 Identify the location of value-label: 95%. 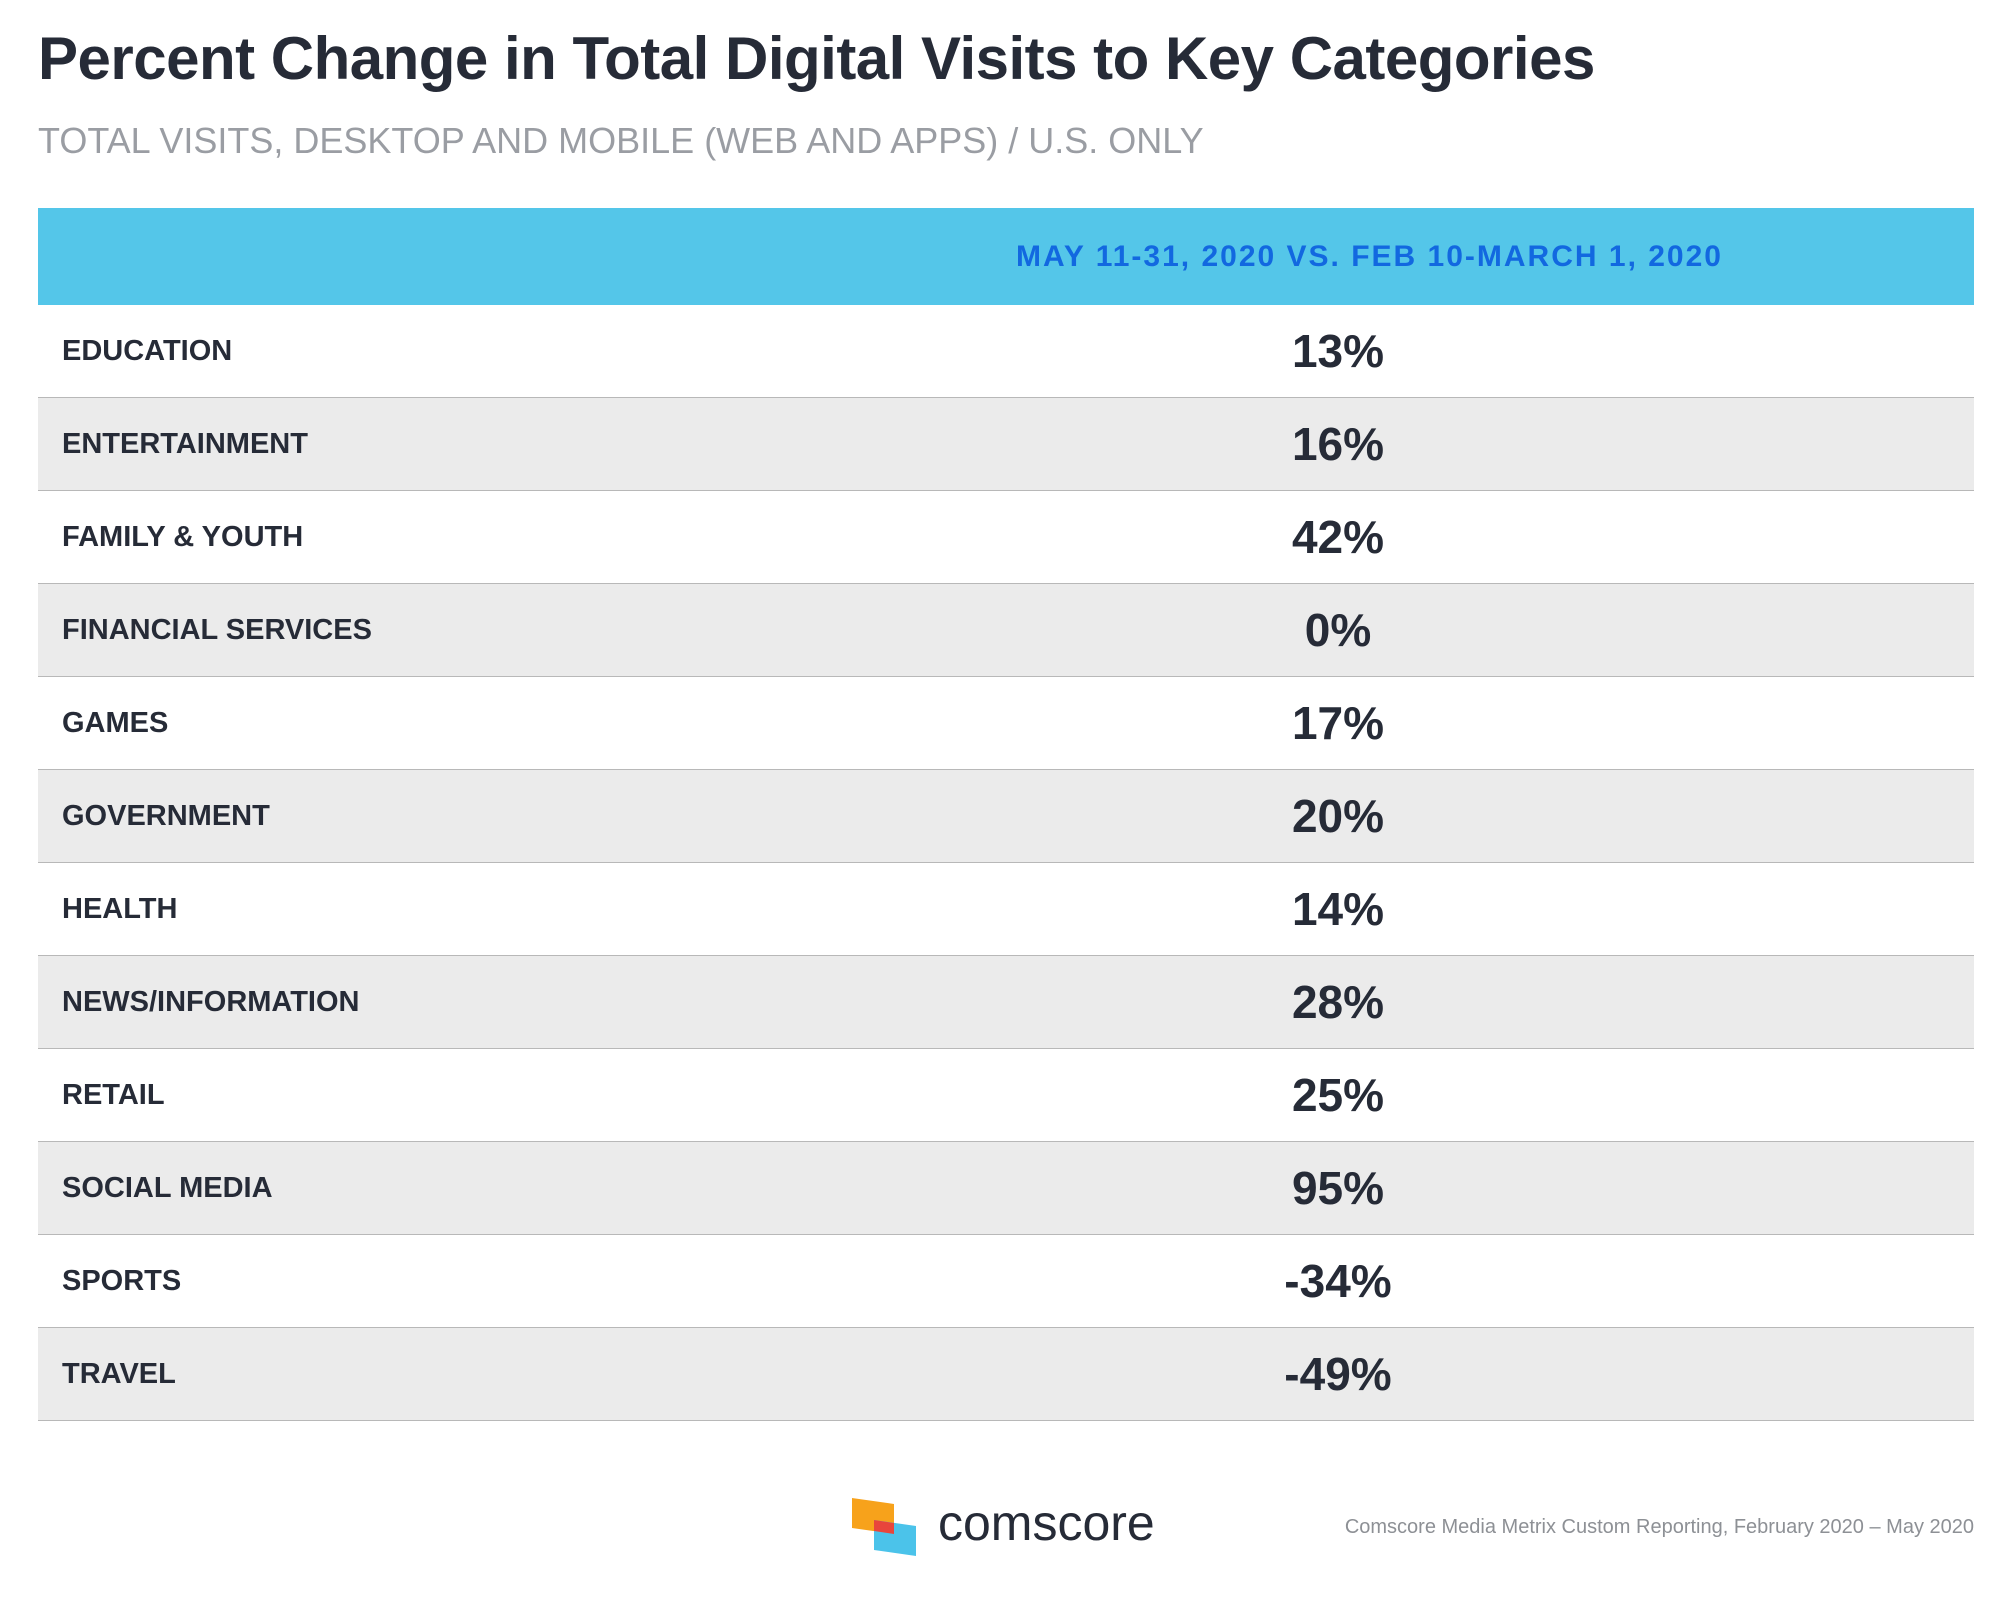
(1338, 1188).